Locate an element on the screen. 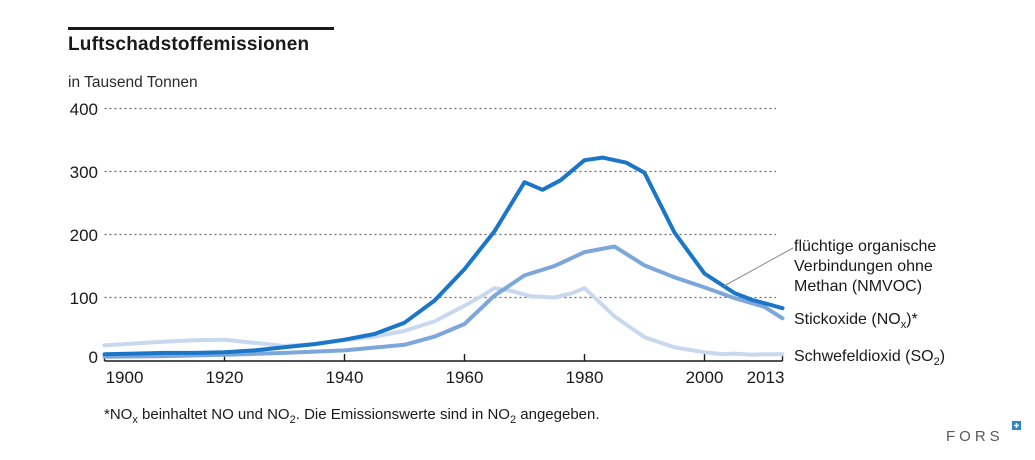 This screenshot has width=1035, height=460. legend-nox-text: Stickoxide (NO is located at coordinates (847, 319).